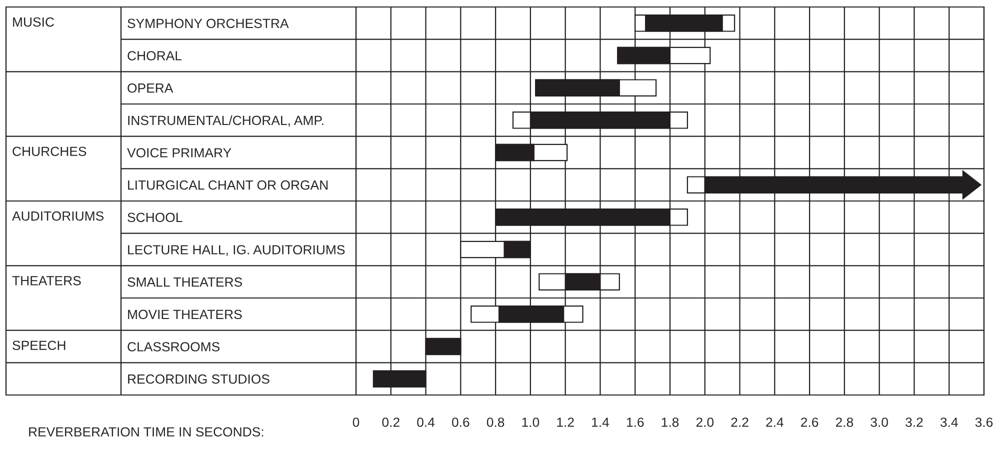 Image resolution: width=998 pixels, height=470 pixels. Describe the element at coordinates (39, 345) in the screenshot. I see `text: SPEECH` at that location.